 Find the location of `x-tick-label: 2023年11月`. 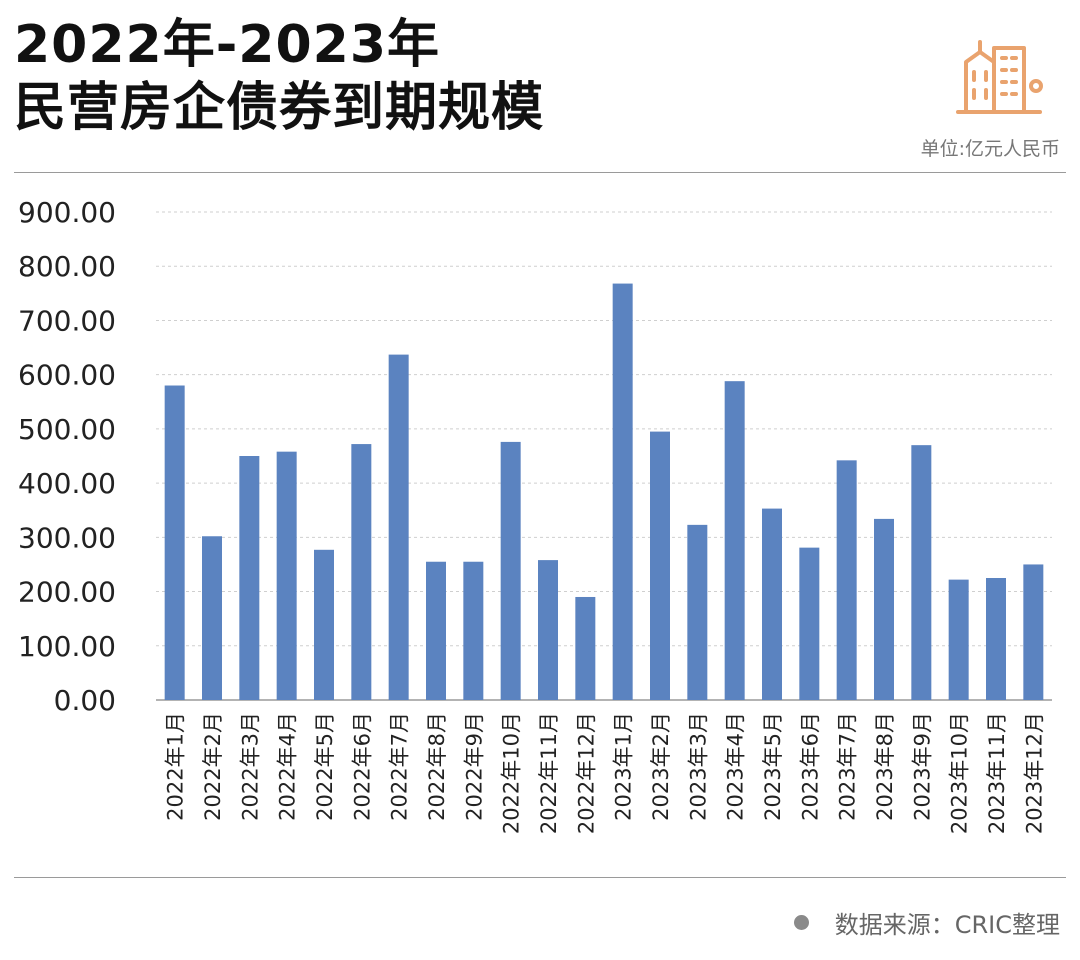

x-tick-label: 2023年11月 is located at coordinates (997, 773).